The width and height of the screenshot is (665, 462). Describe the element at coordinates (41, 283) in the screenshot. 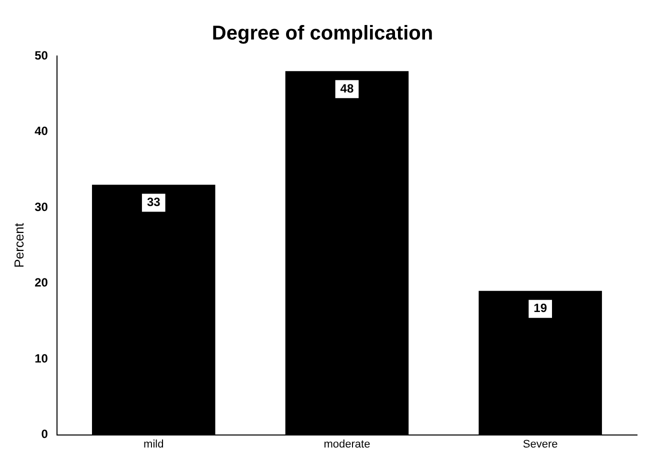

I see `y-tick-label: 20` at that location.